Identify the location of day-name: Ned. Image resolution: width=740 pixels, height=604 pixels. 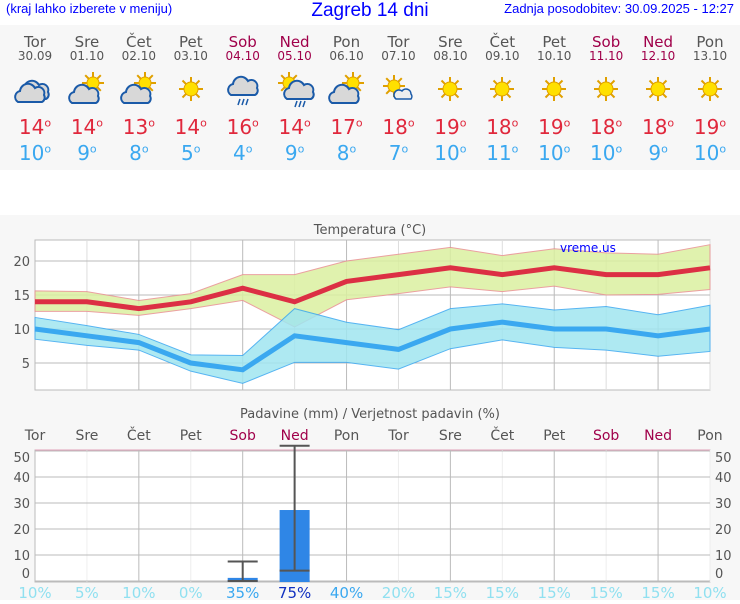
(658, 42).